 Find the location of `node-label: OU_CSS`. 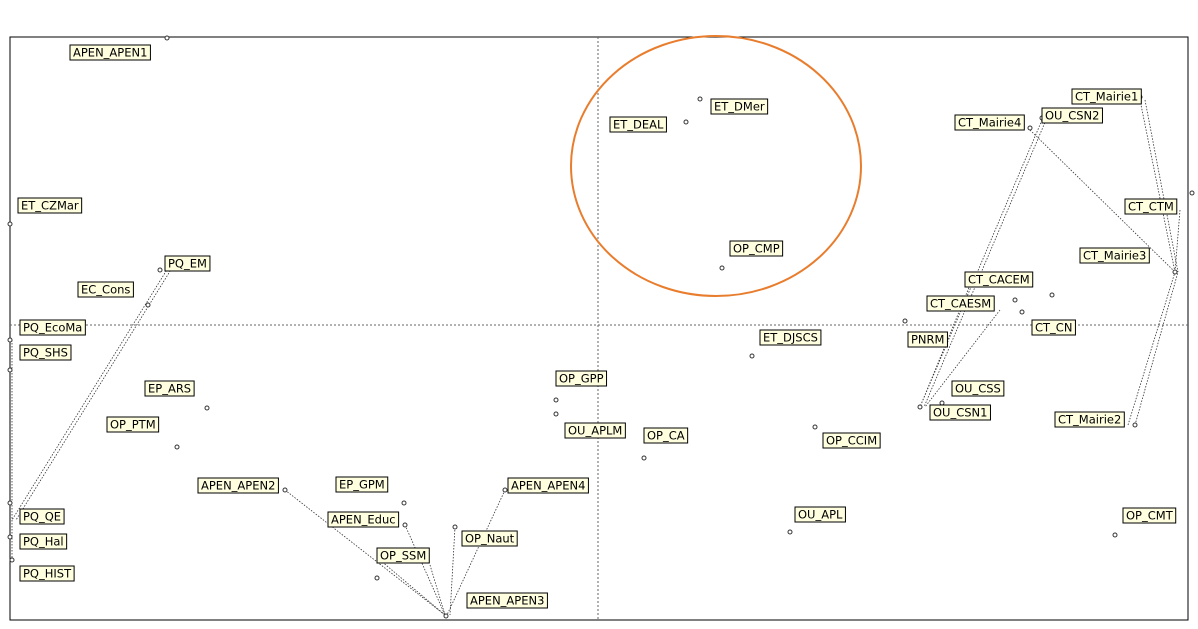

node-label: OU_CSS is located at coordinates (978, 389).